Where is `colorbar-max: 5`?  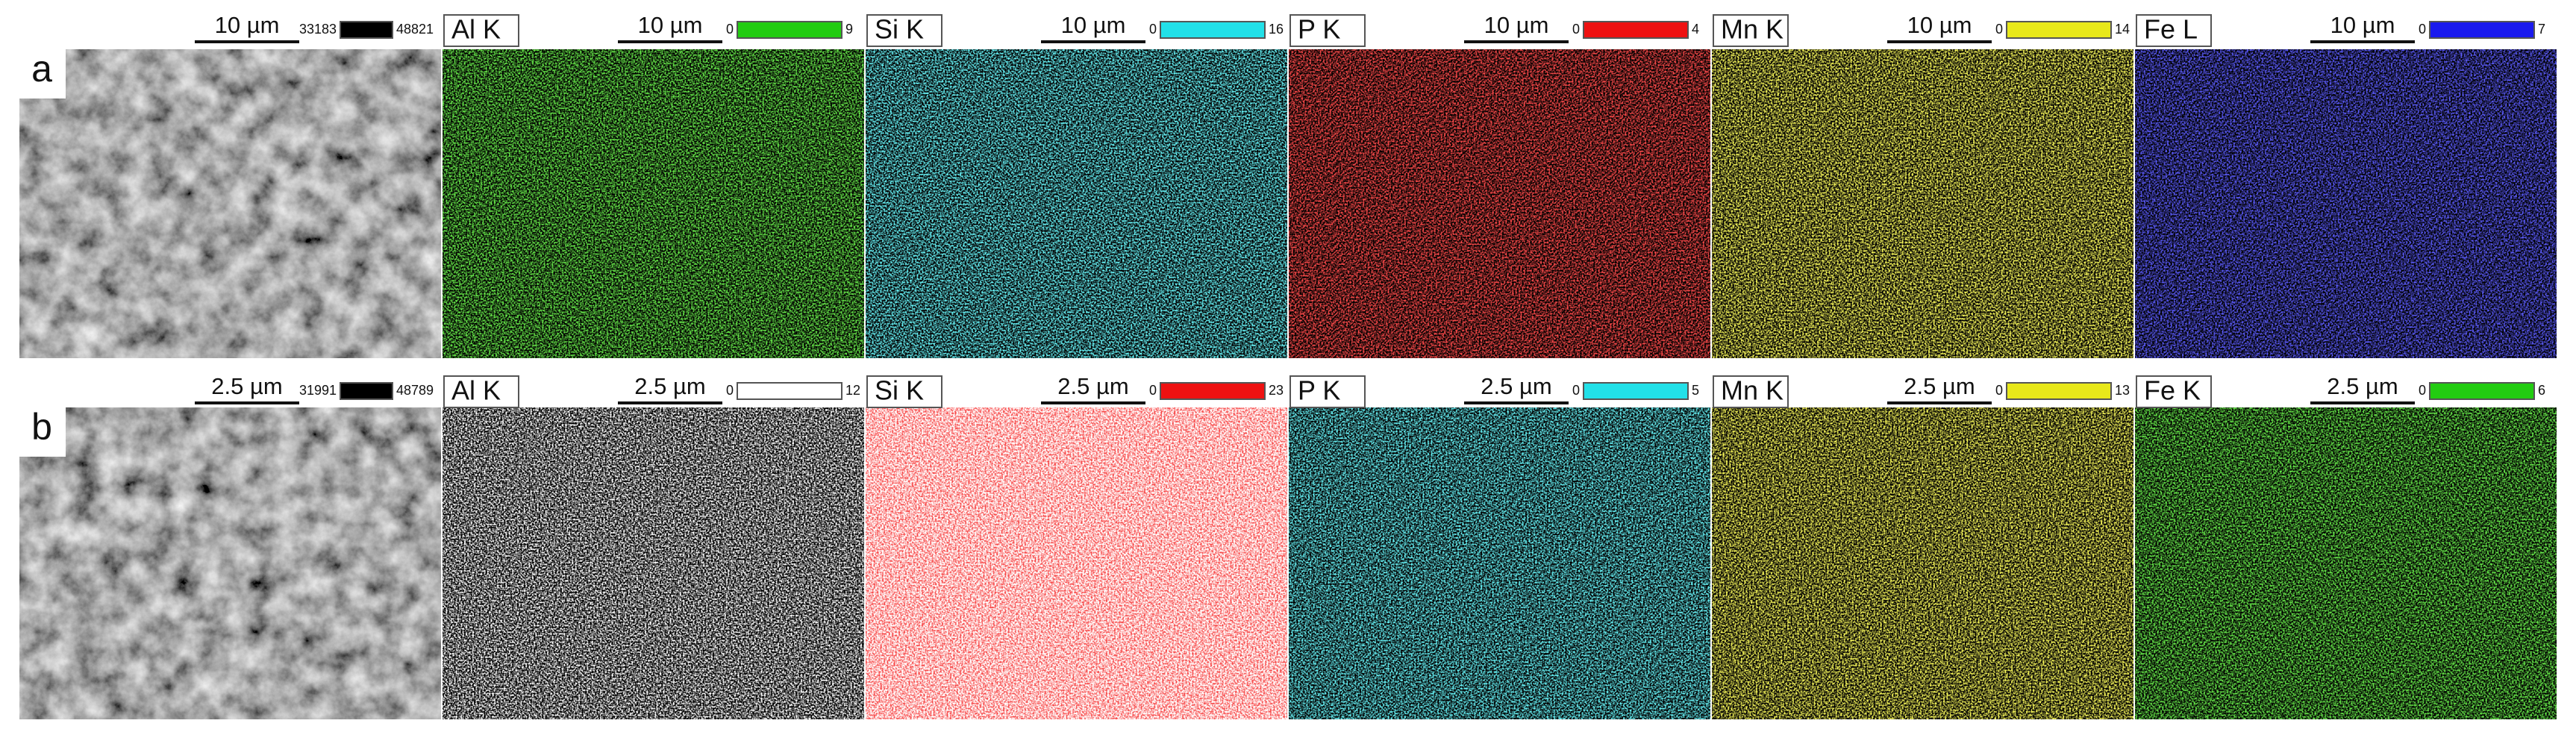 colorbar-max: 5 is located at coordinates (1695, 390).